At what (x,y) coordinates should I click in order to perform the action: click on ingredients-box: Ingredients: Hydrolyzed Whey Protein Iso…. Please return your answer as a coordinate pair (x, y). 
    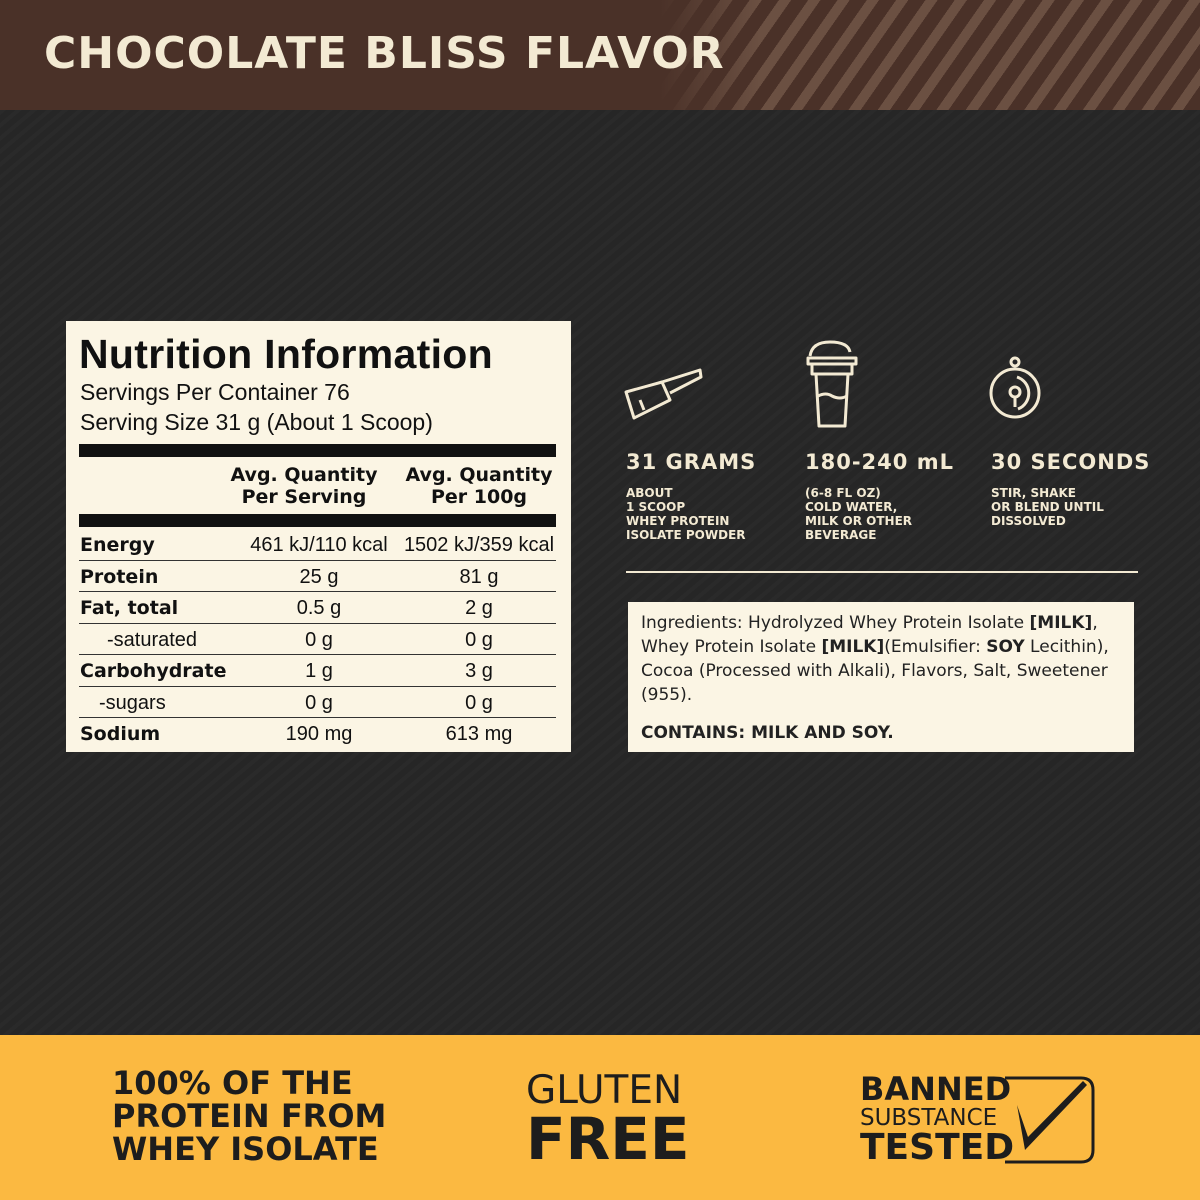
    Looking at the image, I should click on (881, 677).